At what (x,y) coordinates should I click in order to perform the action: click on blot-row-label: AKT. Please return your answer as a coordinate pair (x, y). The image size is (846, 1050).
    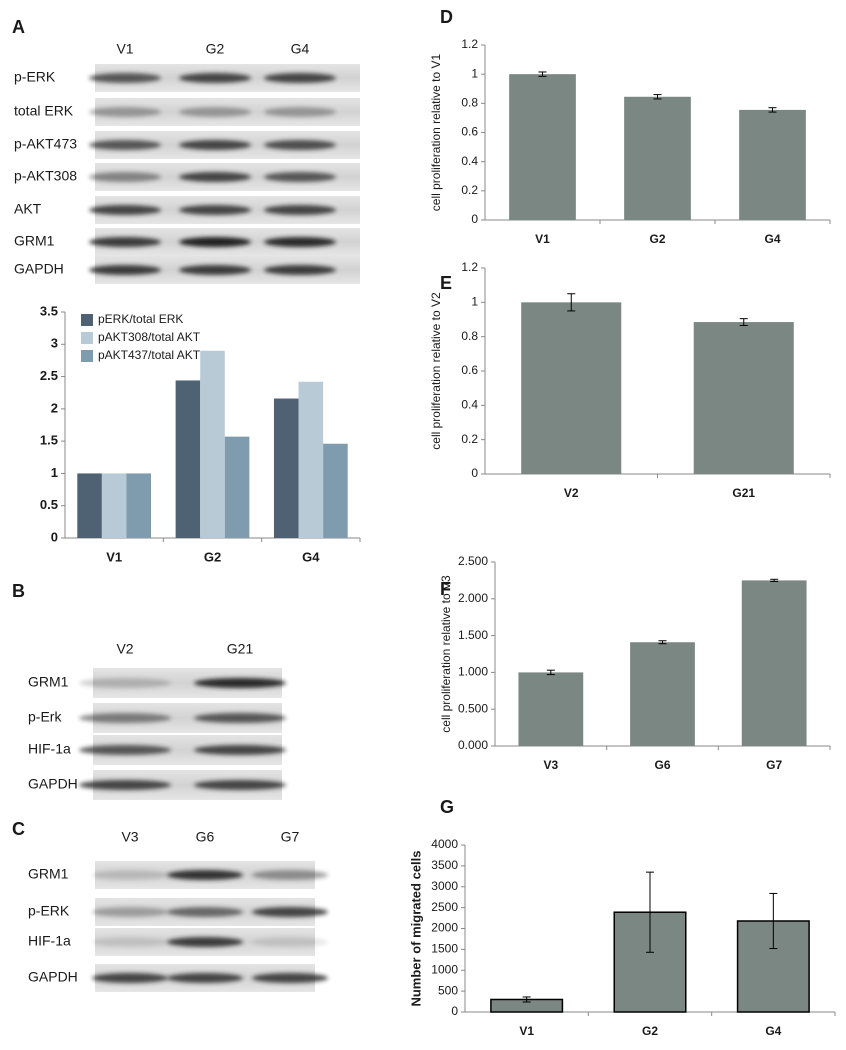
    Looking at the image, I should click on (28, 209).